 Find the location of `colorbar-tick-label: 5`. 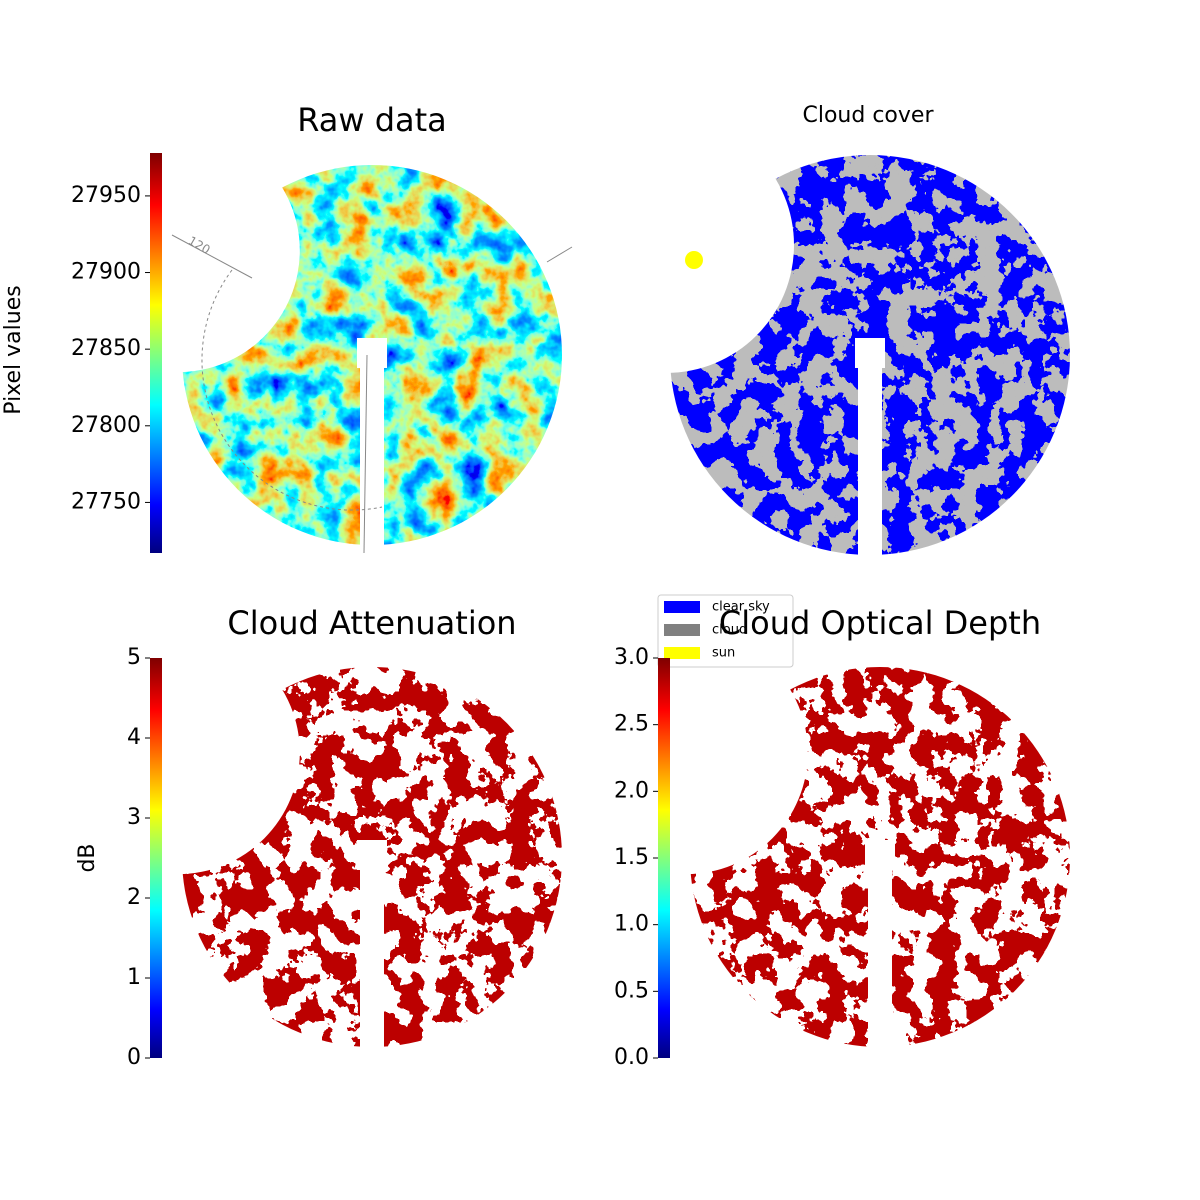

colorbar-tick-label: 5 is located at coordinates (134, 657).